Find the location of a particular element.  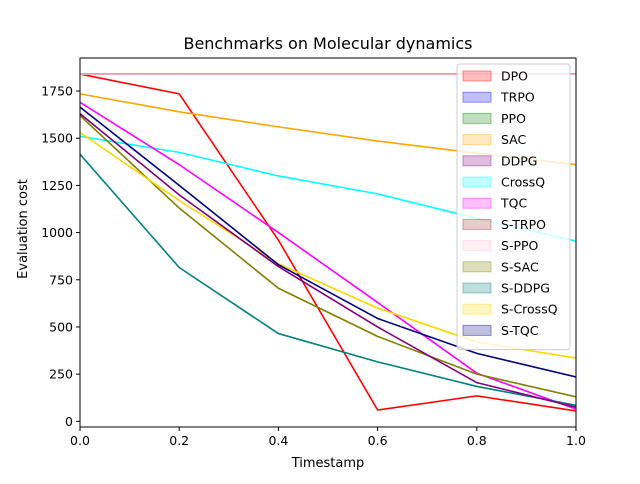

y-tick-label: 1250 is located at coordinates (57, 185).